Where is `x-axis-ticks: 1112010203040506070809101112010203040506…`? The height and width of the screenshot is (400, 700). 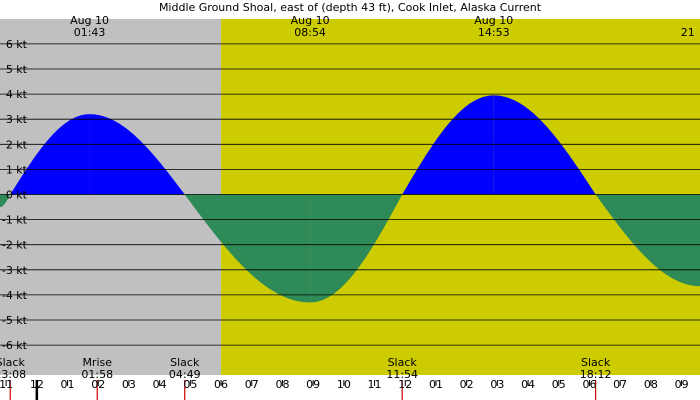 x-axis-ticks: 1112010203040506070809101112010203040506… is located at coordinates (344, 389).